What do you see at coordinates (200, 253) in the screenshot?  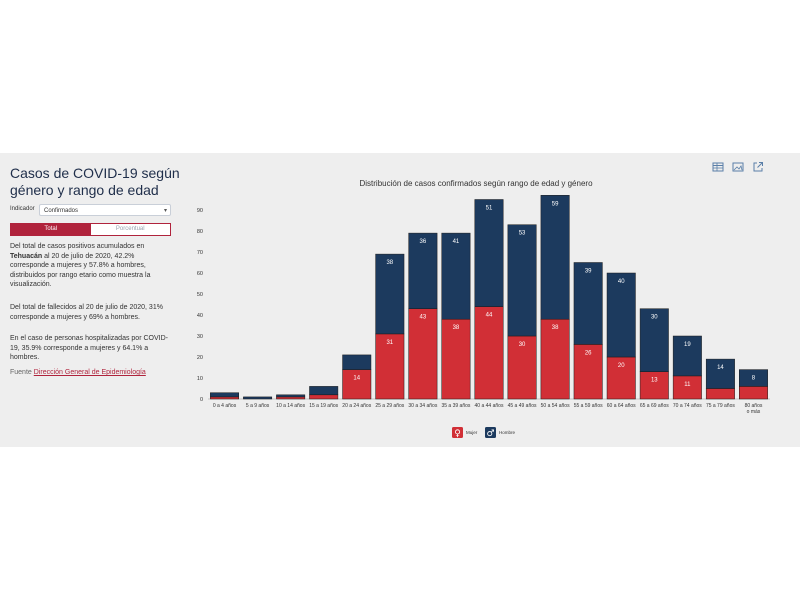 I see `y-tick-label: 70` at bounding box center [200, 253].